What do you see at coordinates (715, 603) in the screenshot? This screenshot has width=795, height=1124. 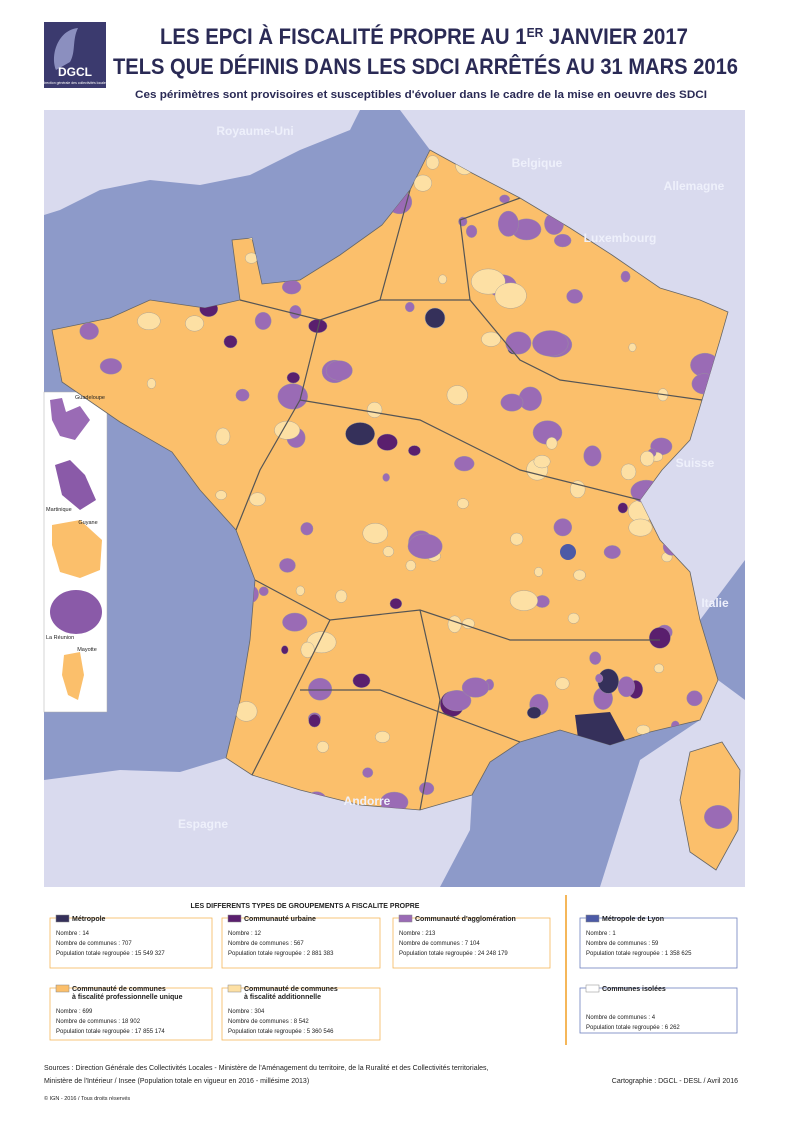 I see `country-label: Italie` at bounding box center [715, 603].